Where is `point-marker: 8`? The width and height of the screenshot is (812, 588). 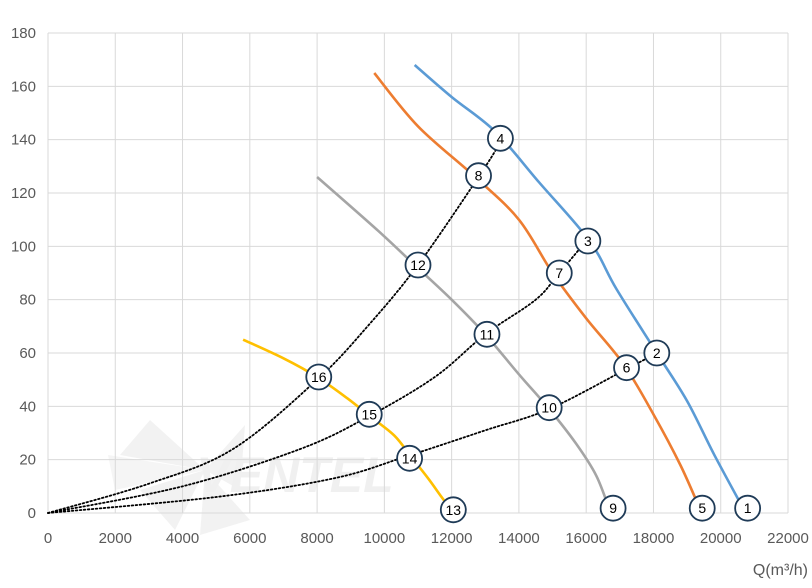 point-marker: 8 is located at coordinates (478, 176).